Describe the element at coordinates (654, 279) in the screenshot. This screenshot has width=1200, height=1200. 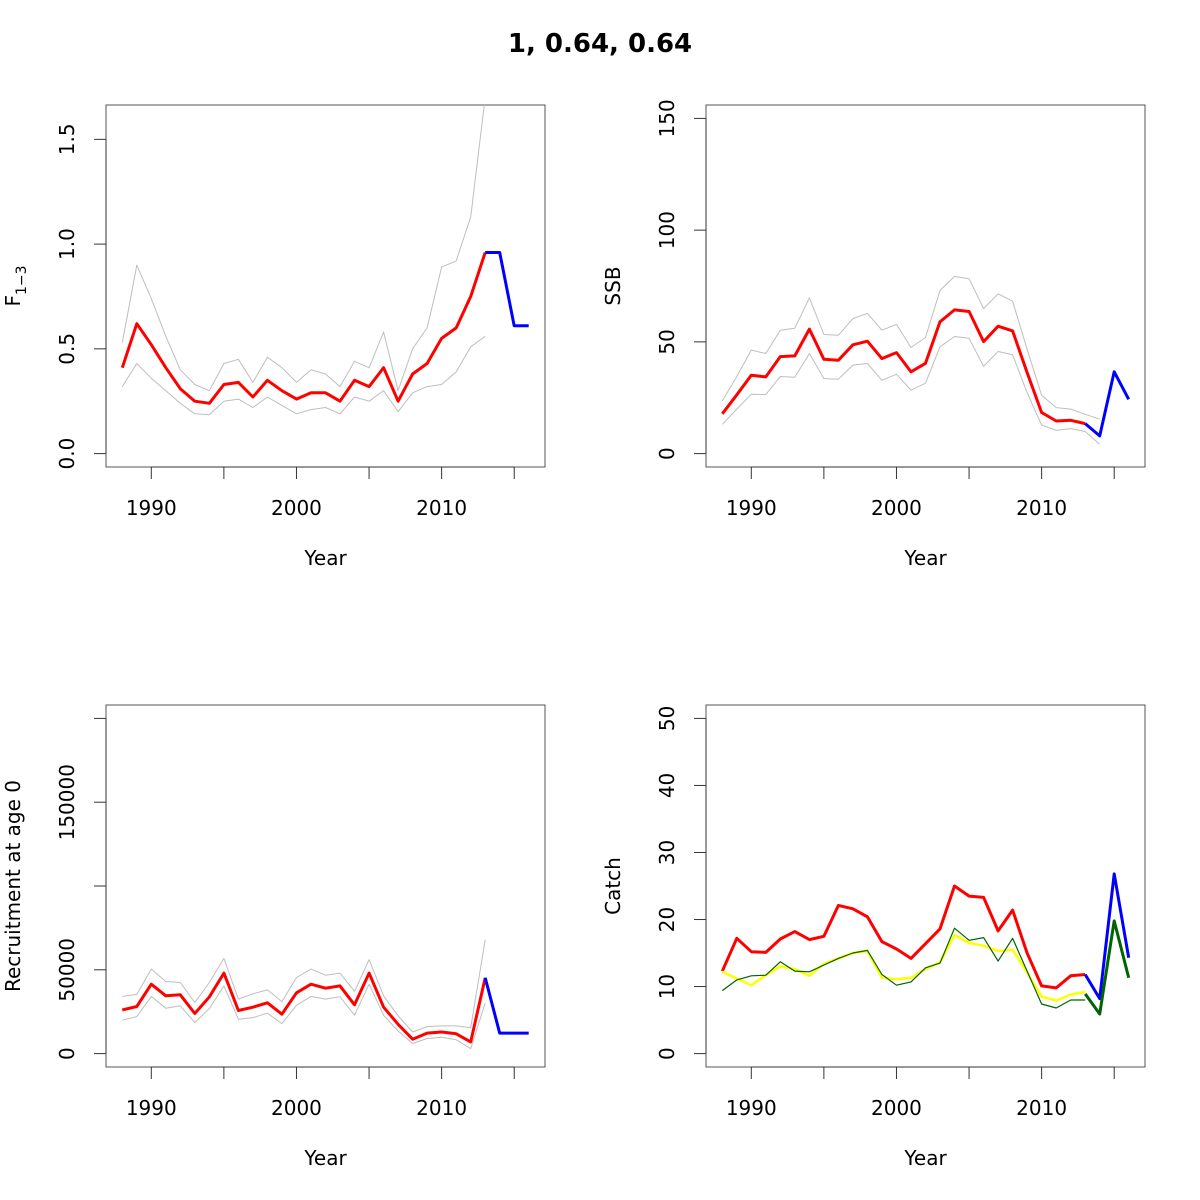
I see `y-axis: 0 50 100 150 SSB` at that location.